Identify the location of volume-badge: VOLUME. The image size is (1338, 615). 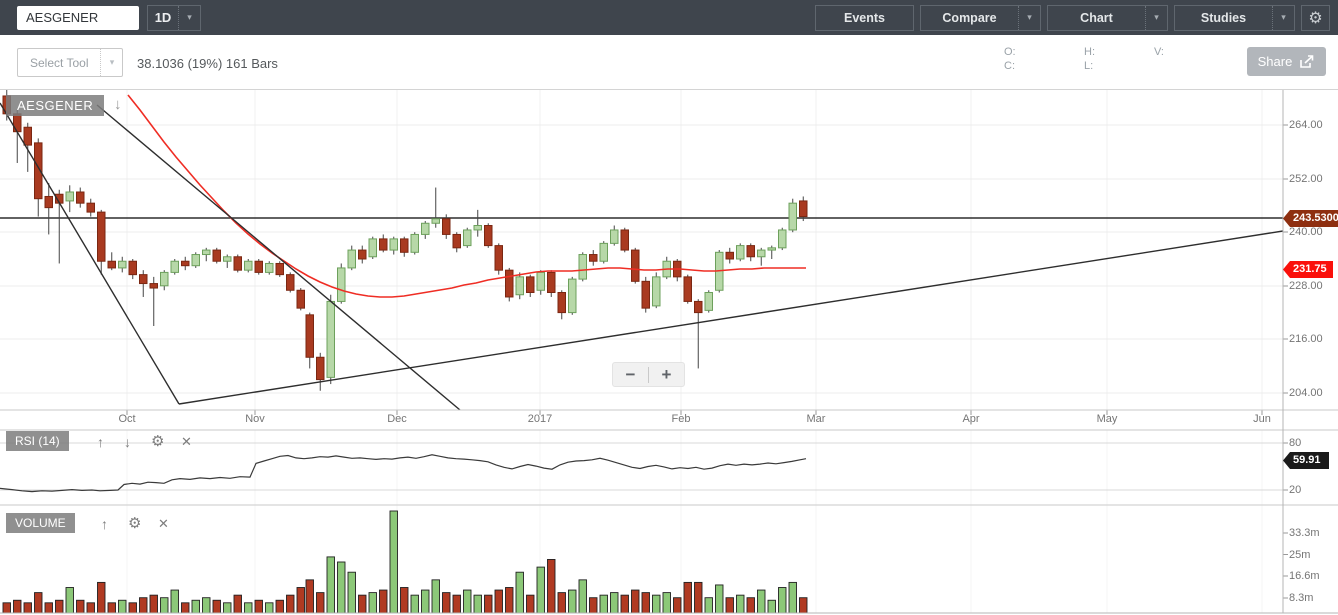
(40, 523).